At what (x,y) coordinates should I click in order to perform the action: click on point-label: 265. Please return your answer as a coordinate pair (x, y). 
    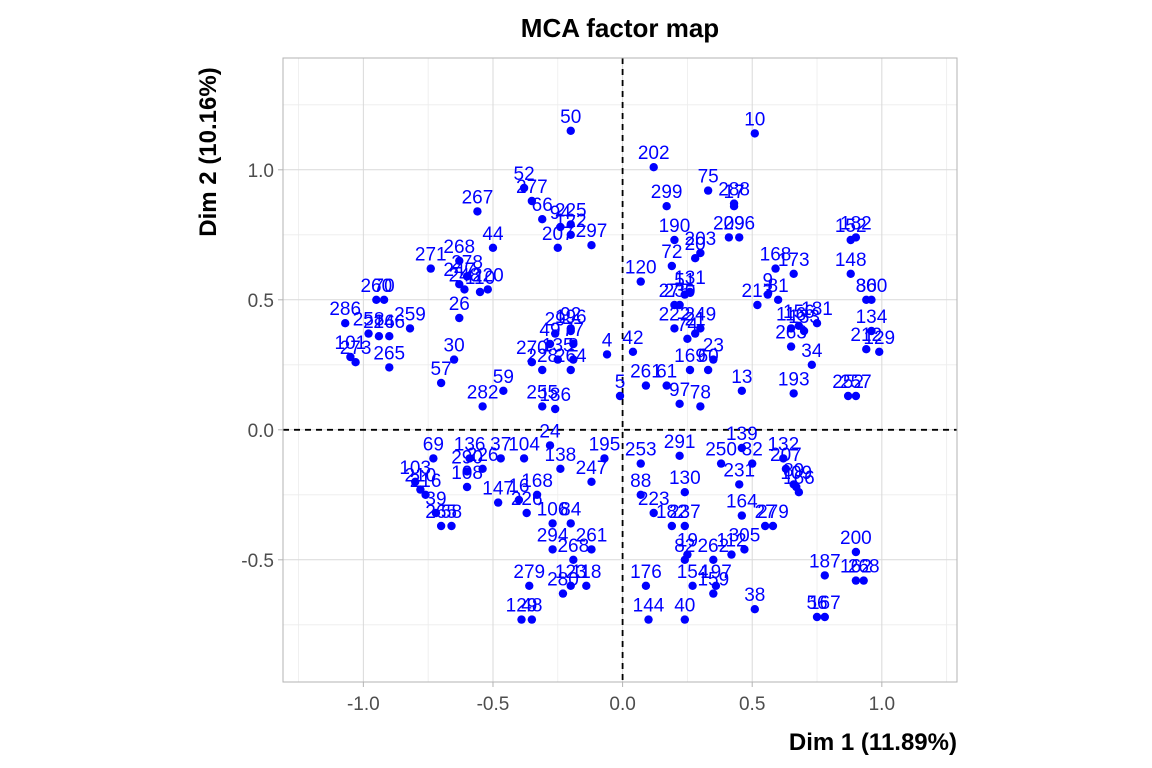
    Looking at the image, I should click on (389, 353).